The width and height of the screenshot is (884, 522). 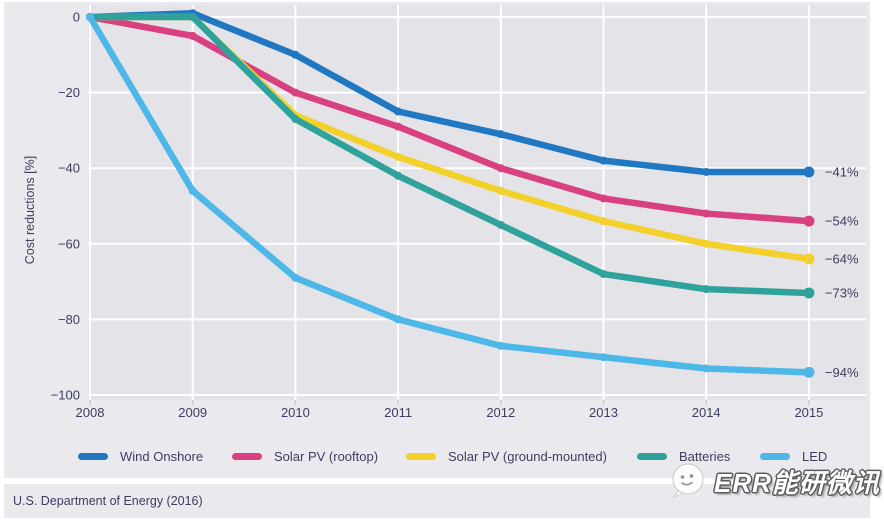 What do you see at coordinates (162, 456) in the screenshot?
I see `legend-label: Wind Onshore` at bounding box center [162, 456].